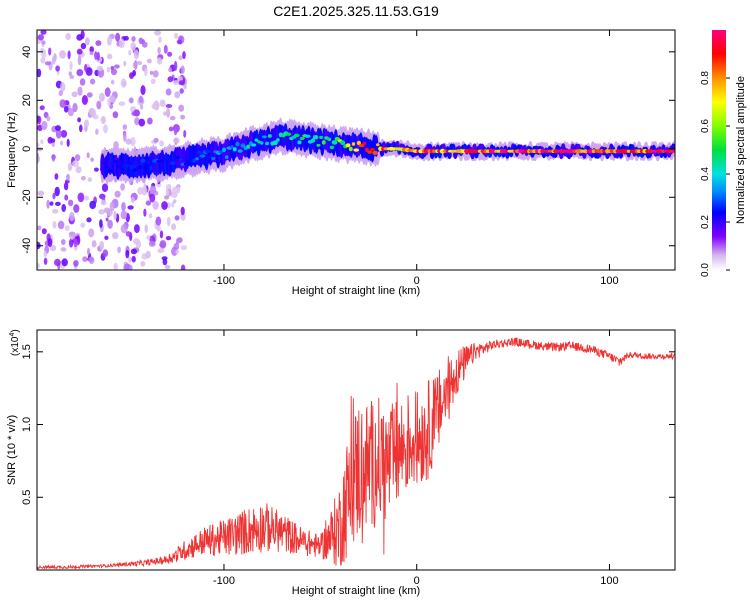 This screenshot has width=750, height=600. What do you see at coordinates (417, 281) in the screenshot?
I see `x-tick-label: 0` at bounding box center [417, 281].